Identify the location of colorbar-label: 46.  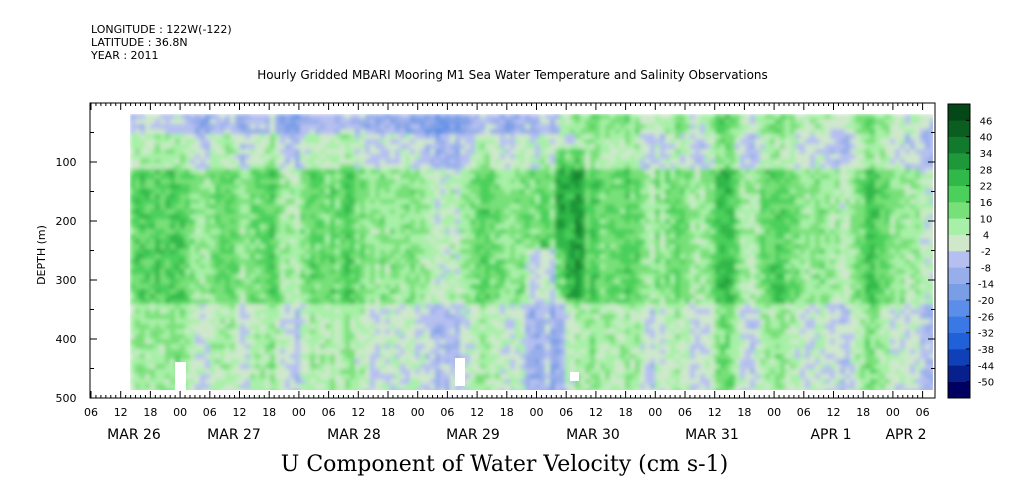
(986, 121).